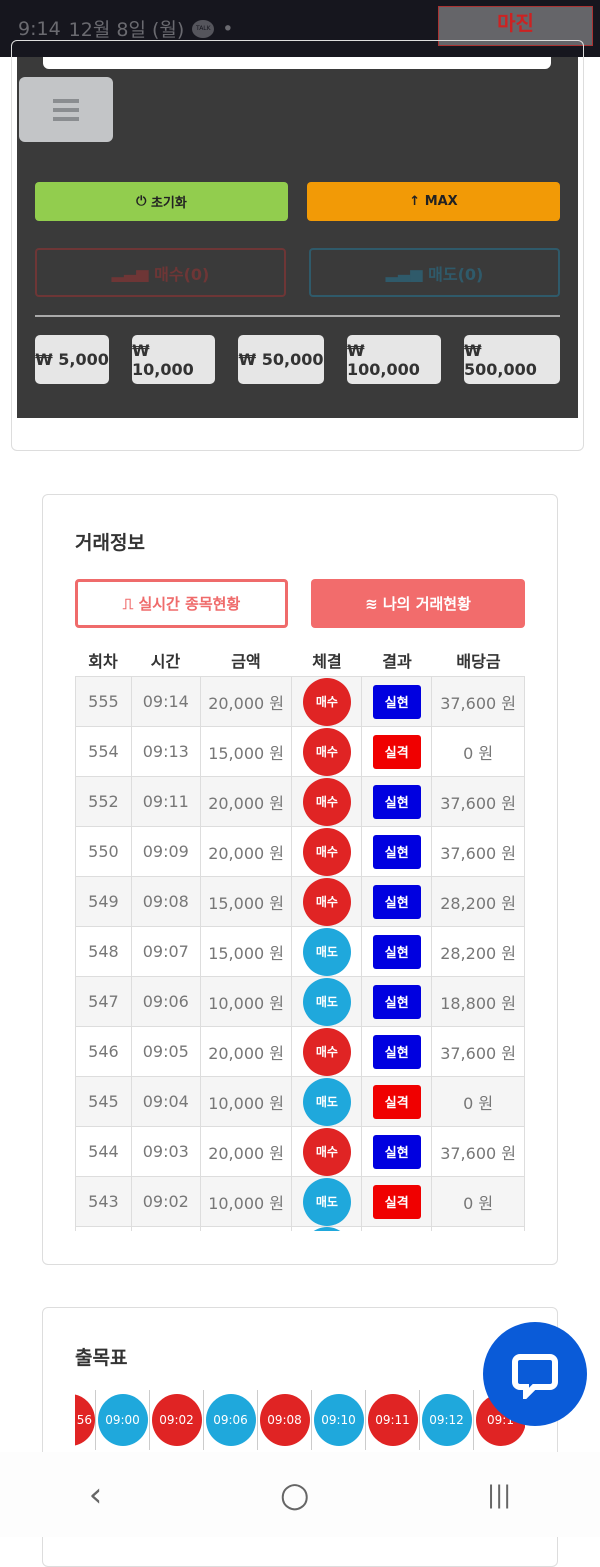 The image size is (600, 1567). I want to click on tab-realtime: ⎍ 실시간 종목현황, so click(181, 603).